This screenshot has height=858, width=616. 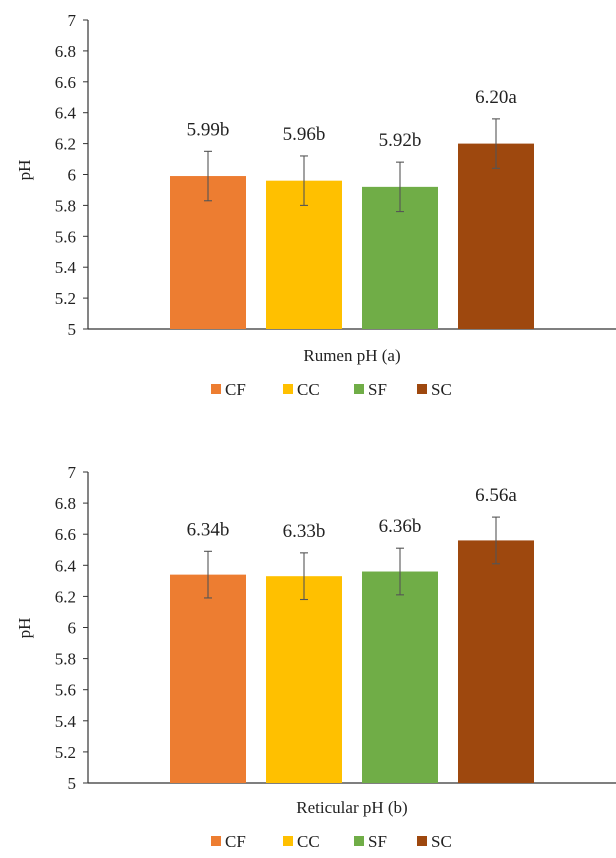 I want to click on data-label: 6.34b, so click(x=208, y=529).